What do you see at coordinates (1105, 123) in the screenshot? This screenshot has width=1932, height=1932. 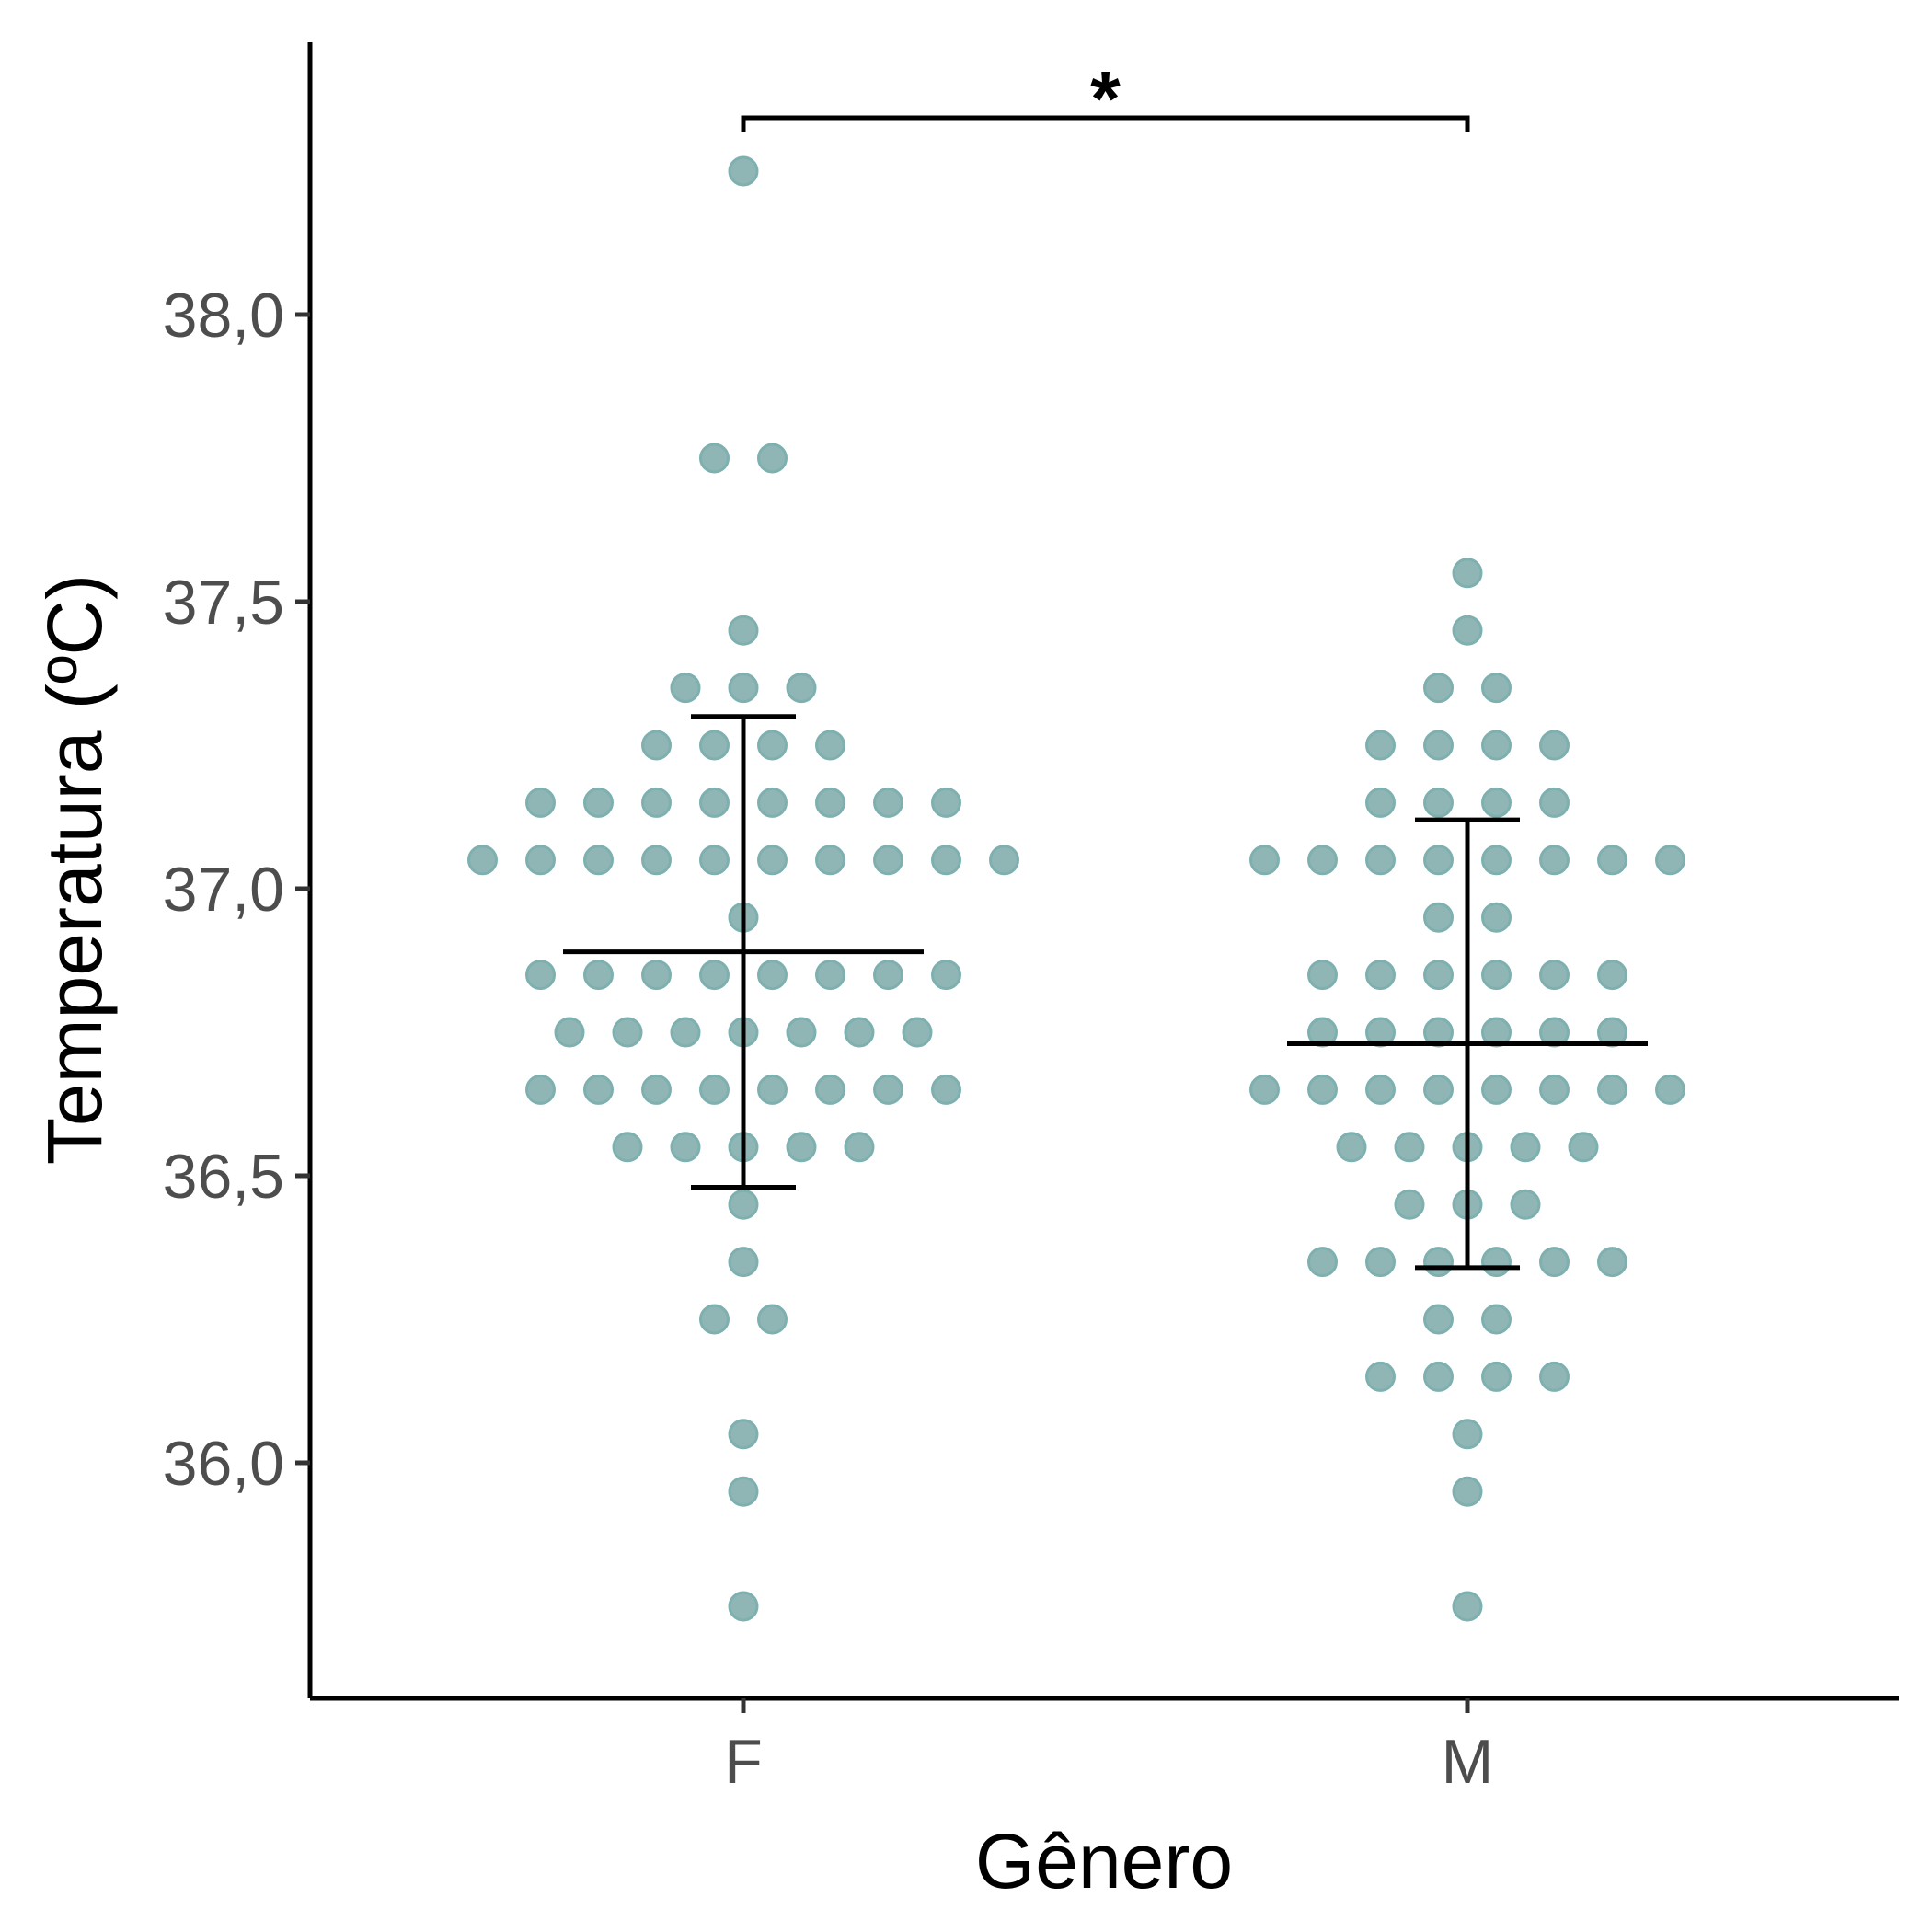 I see `bracket-line` at bounding box center [1105, 123].